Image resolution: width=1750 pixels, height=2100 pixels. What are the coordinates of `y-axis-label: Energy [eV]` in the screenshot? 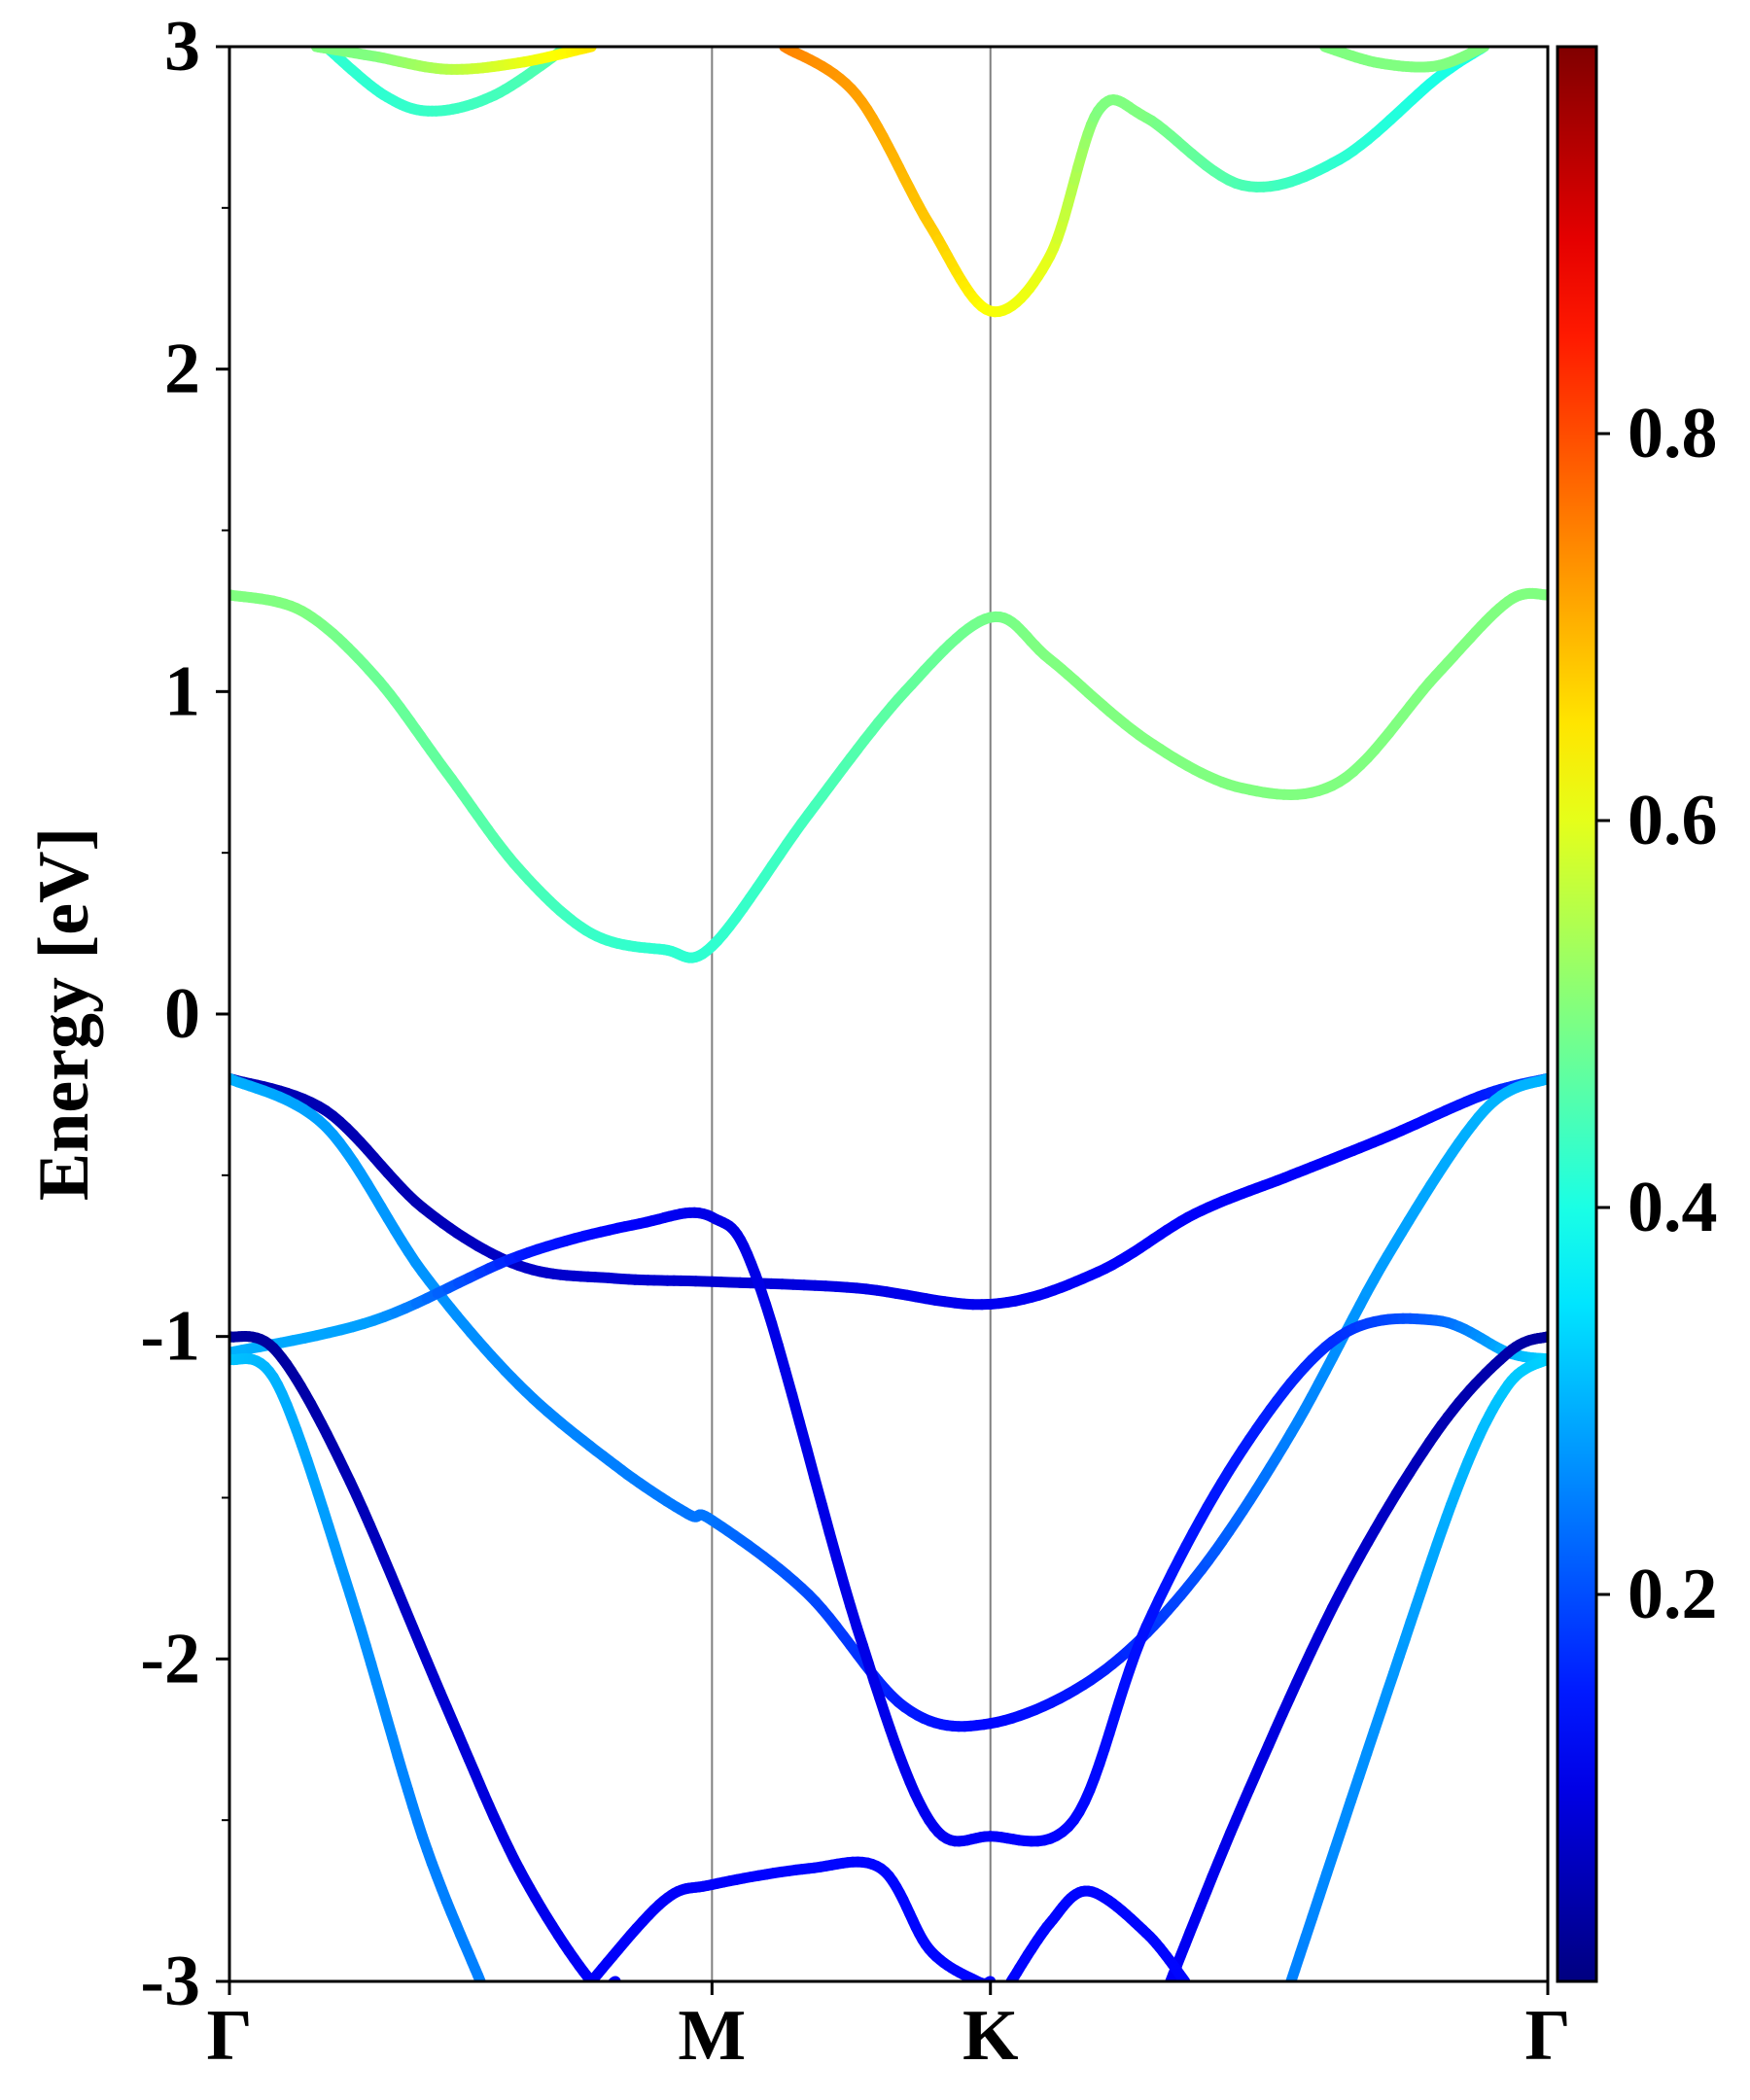 It's located at (64, 1014).